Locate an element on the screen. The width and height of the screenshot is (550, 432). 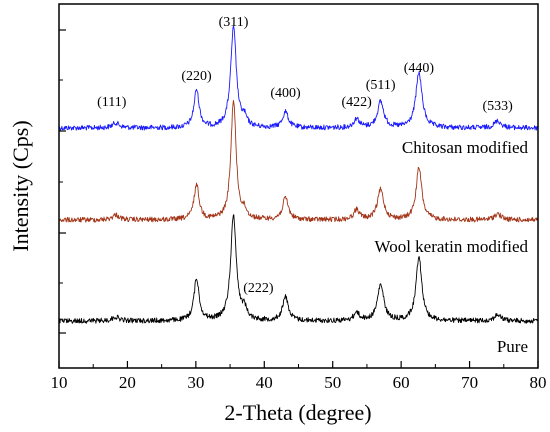
x-tick-label-5: 50 is located at coordinates (332, 382).